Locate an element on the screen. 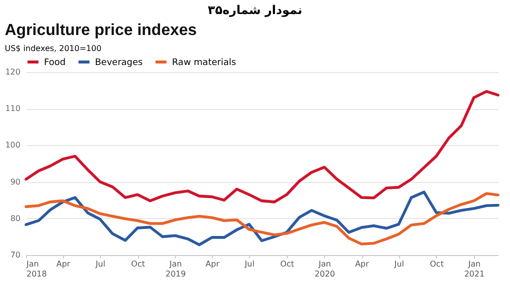 The height and width of the screenshot is (288, 510). y-tick-label: 110 is located at coordinates (12, 109).